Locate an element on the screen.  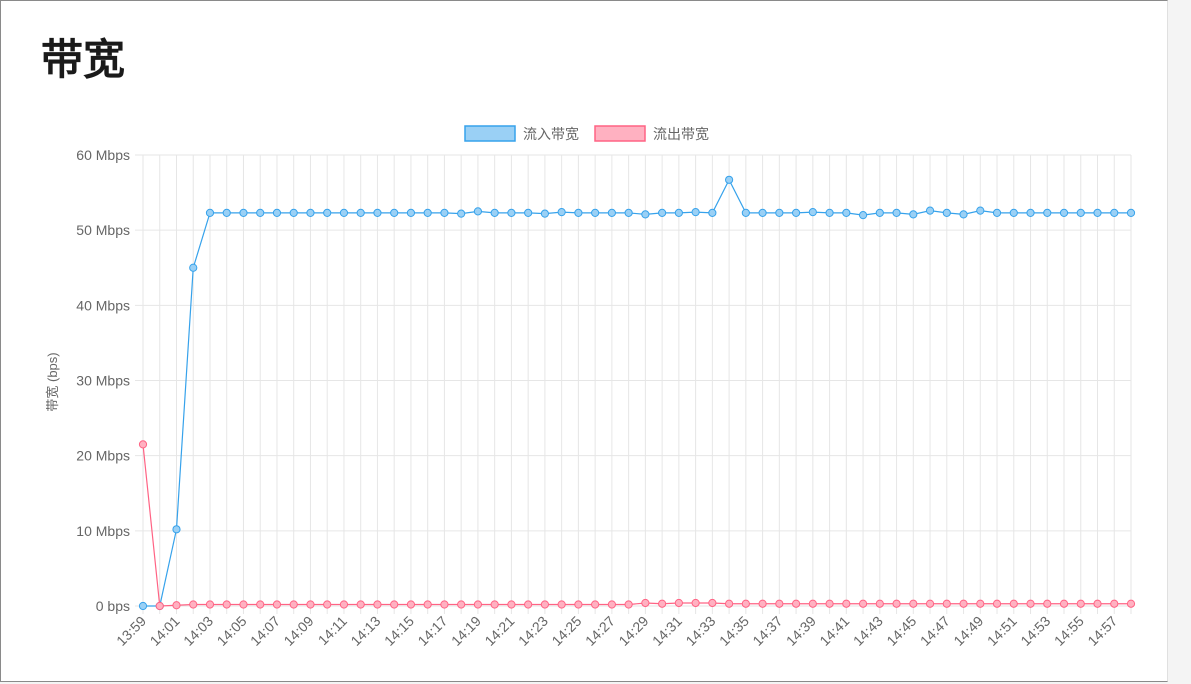
legend-item: 流出带宽 is located at coordinates (651, 133).